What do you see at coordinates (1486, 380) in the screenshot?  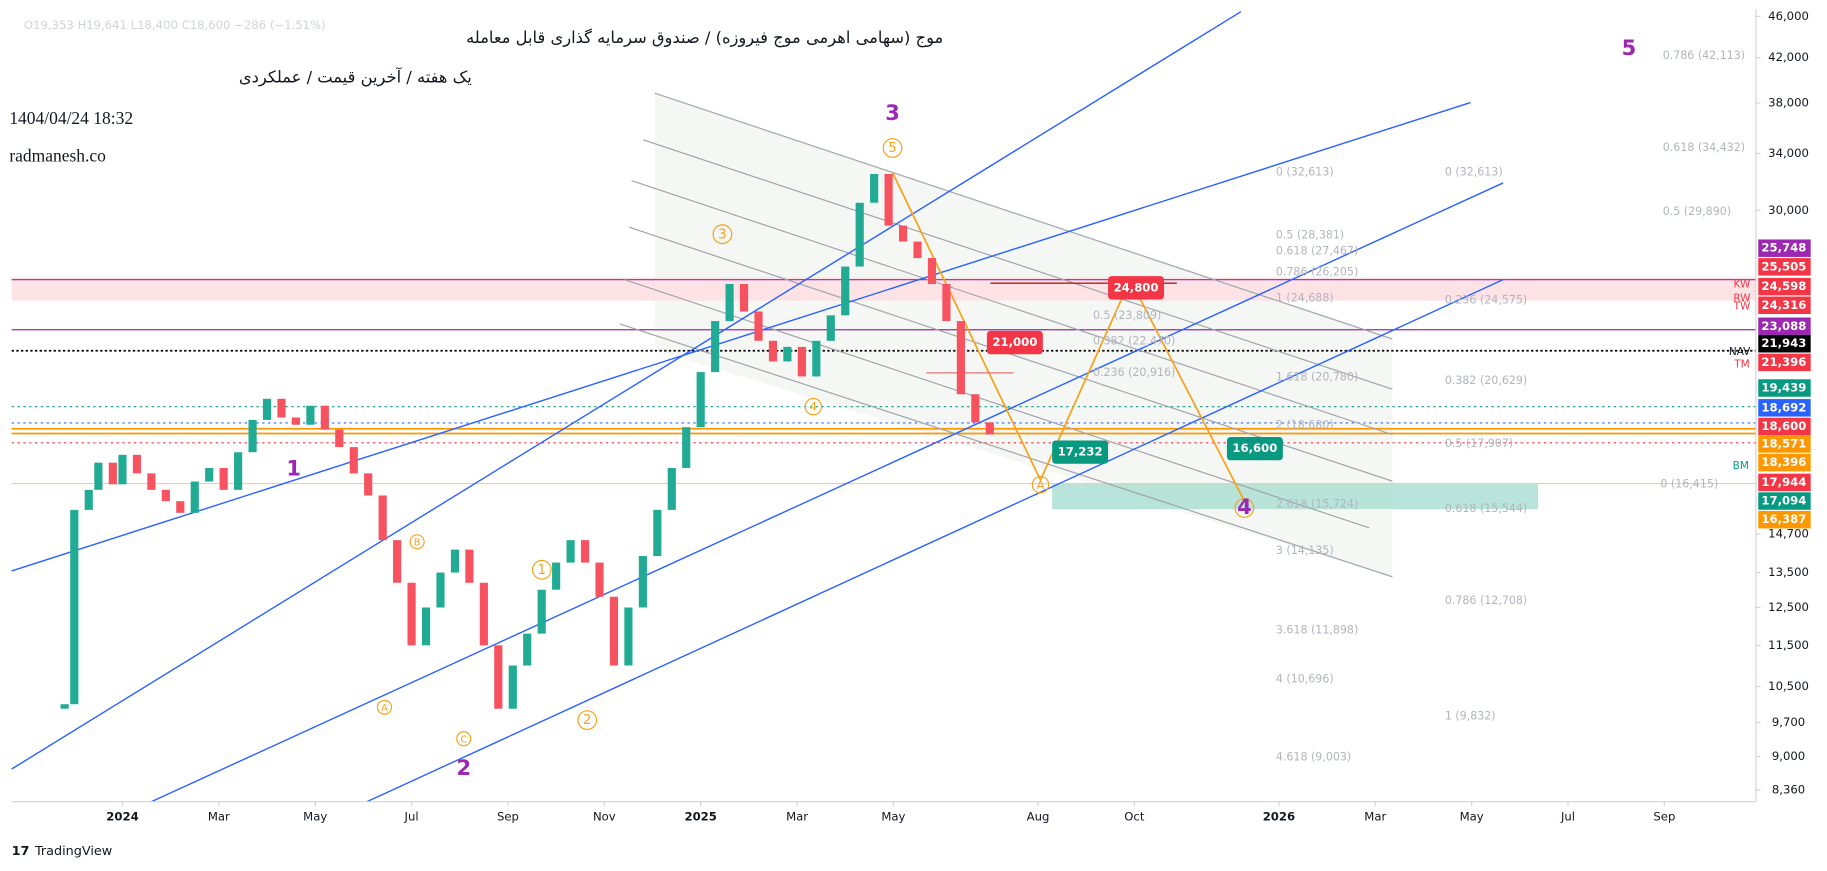 I see `fib-label: 0.382 (20,629)` at bounding box center [1486, 380].